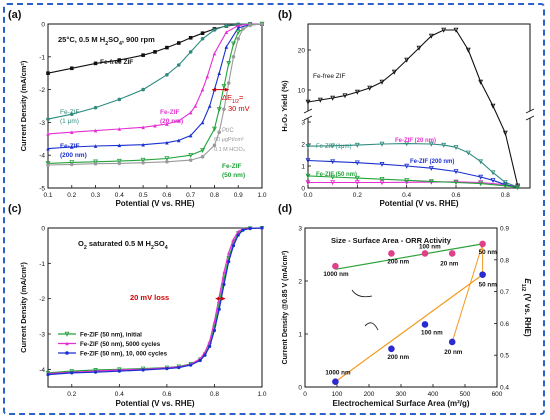 The height and width of the screenshot is (420, 550). Describe the element at coordinates (155, 86) in the screenshot. I see `panel-a-line` at that location.